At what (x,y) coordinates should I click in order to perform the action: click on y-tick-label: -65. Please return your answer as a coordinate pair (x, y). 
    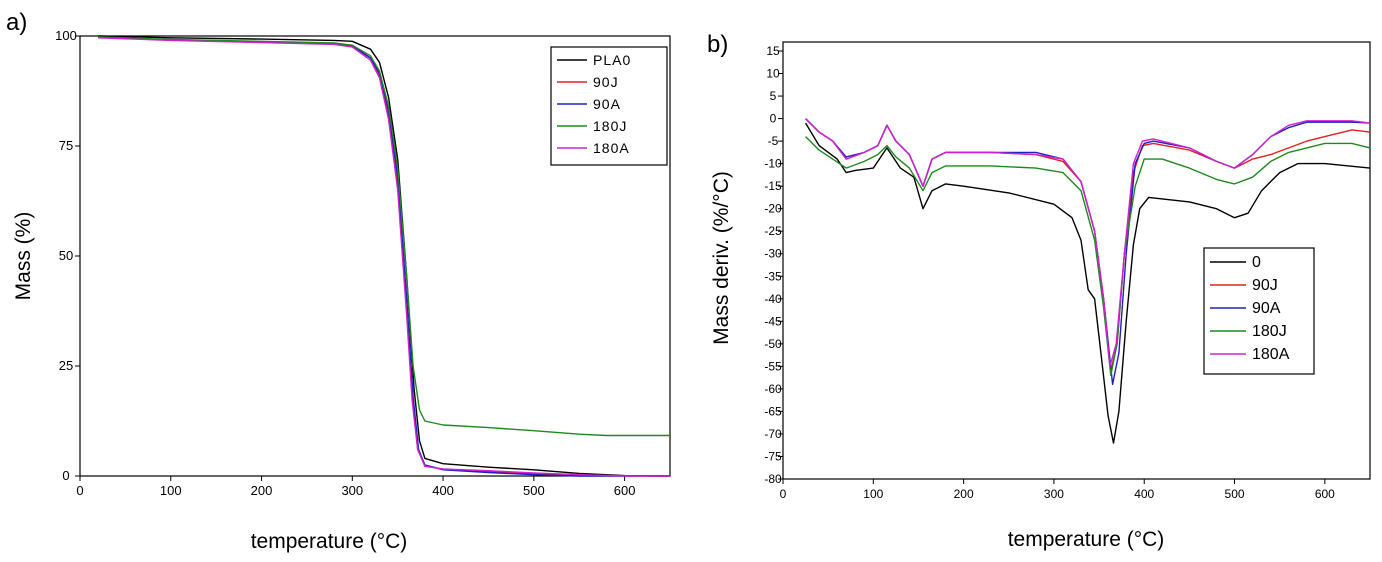
    Looking at the image, I should click on (773, 411).